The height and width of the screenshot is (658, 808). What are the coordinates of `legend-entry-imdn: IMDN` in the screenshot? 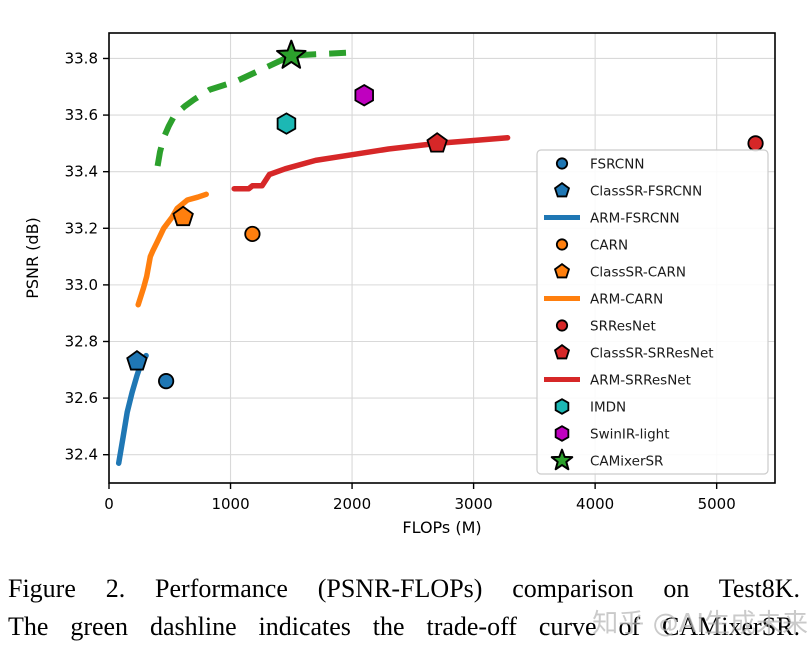 It's located at (590, 407).